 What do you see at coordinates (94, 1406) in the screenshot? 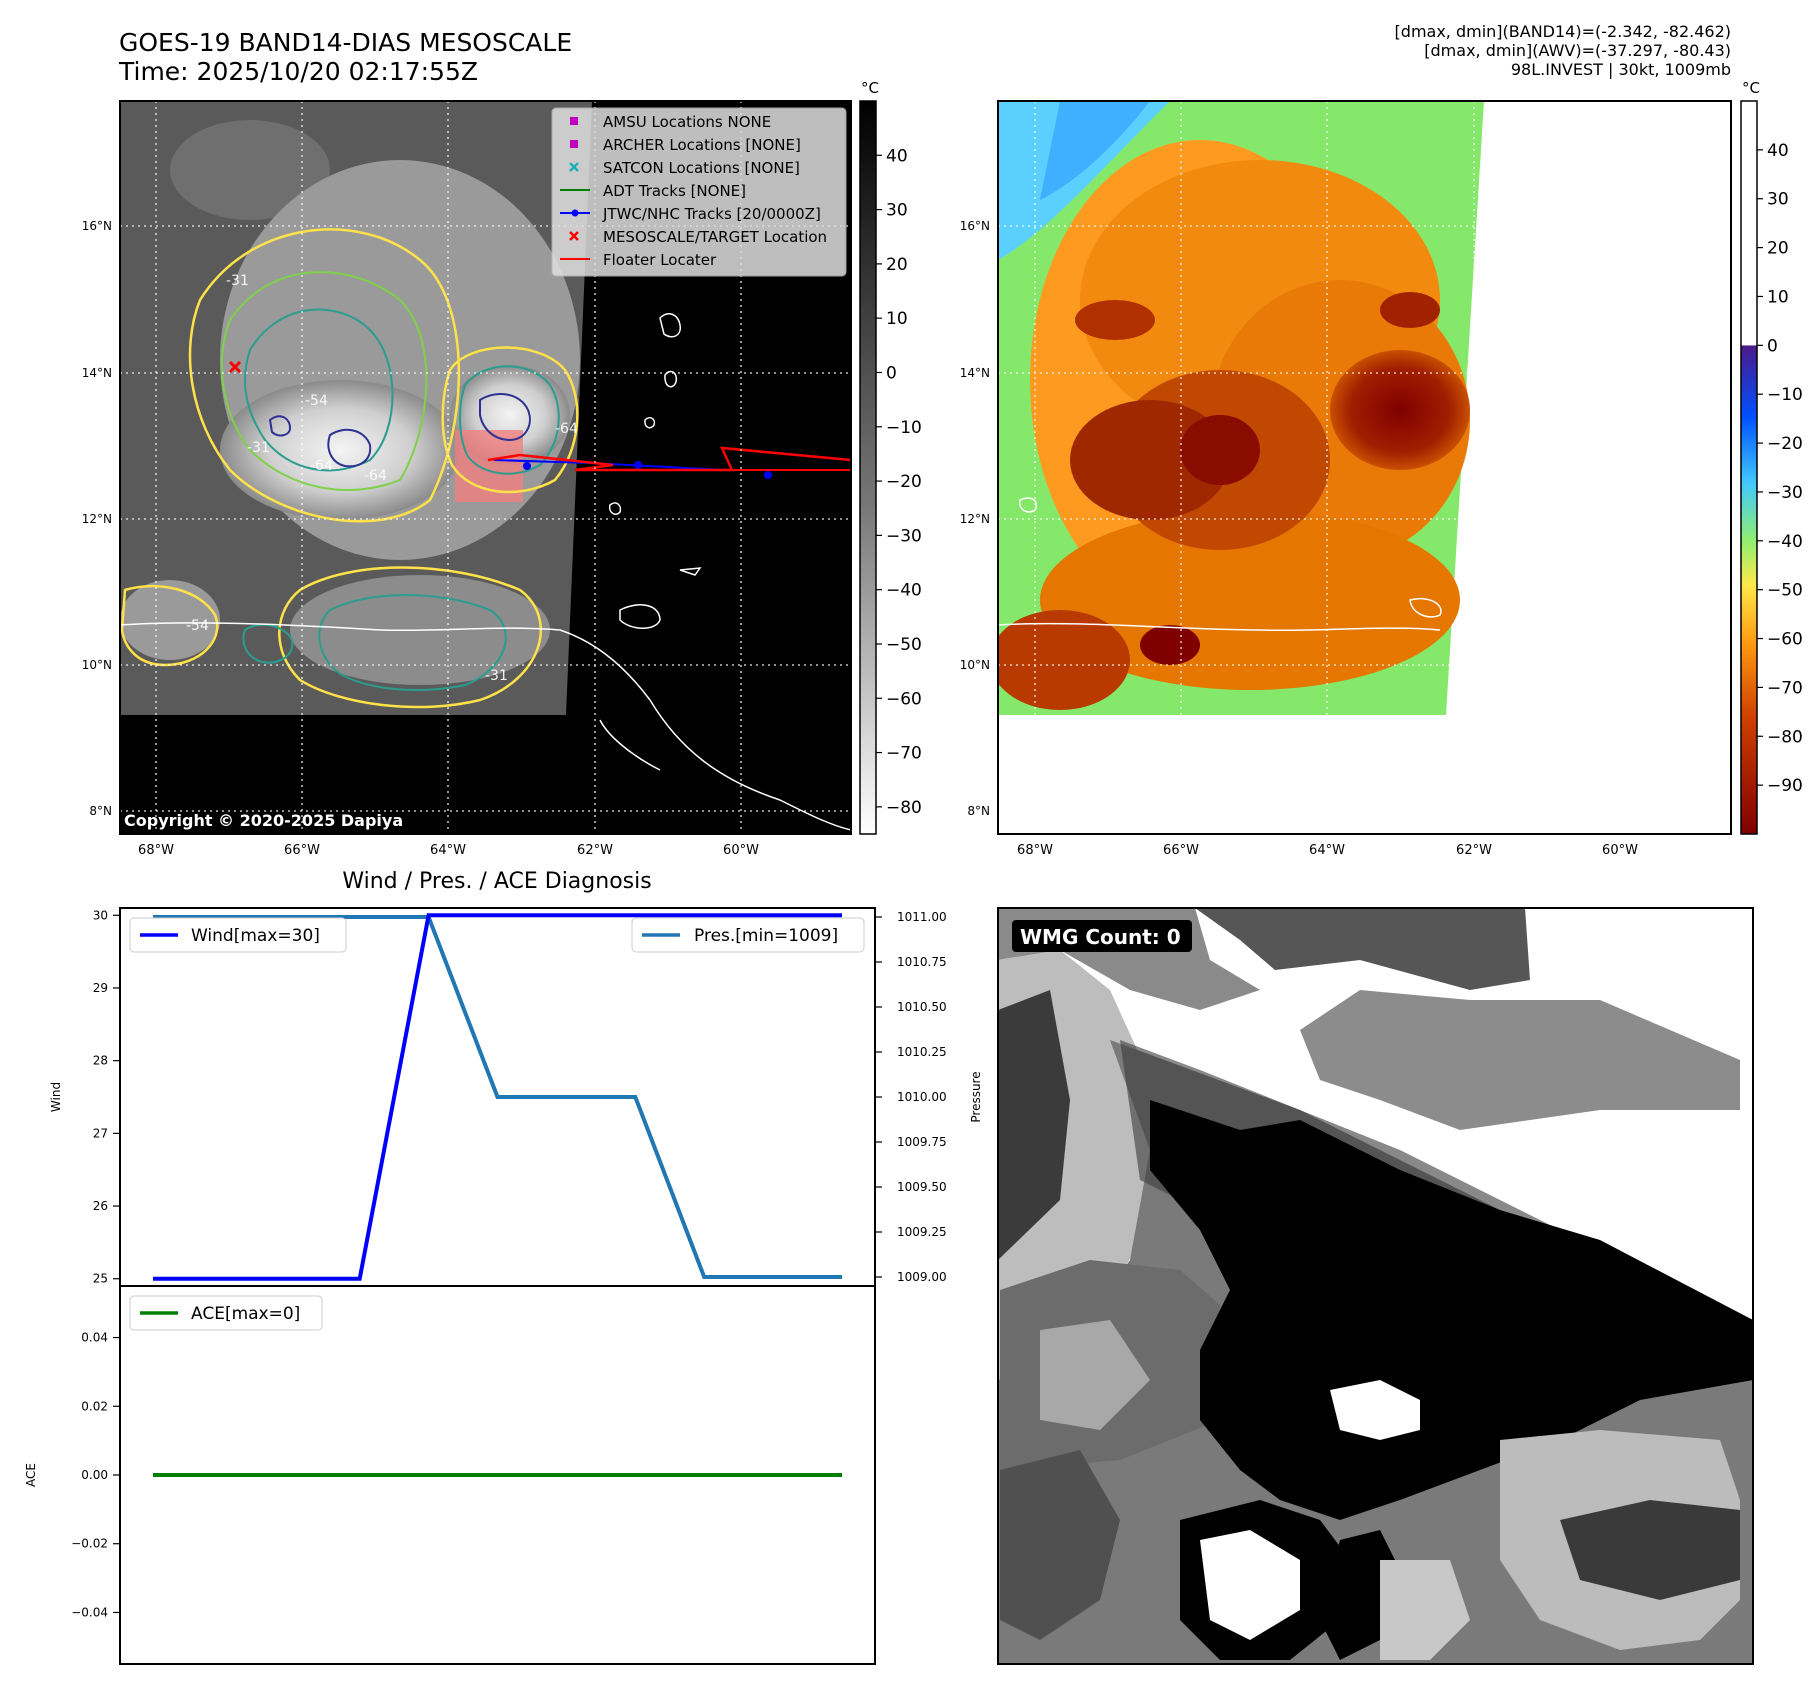
I see `ace-tick-label: 0.02` at bounding box center [94, 1406].